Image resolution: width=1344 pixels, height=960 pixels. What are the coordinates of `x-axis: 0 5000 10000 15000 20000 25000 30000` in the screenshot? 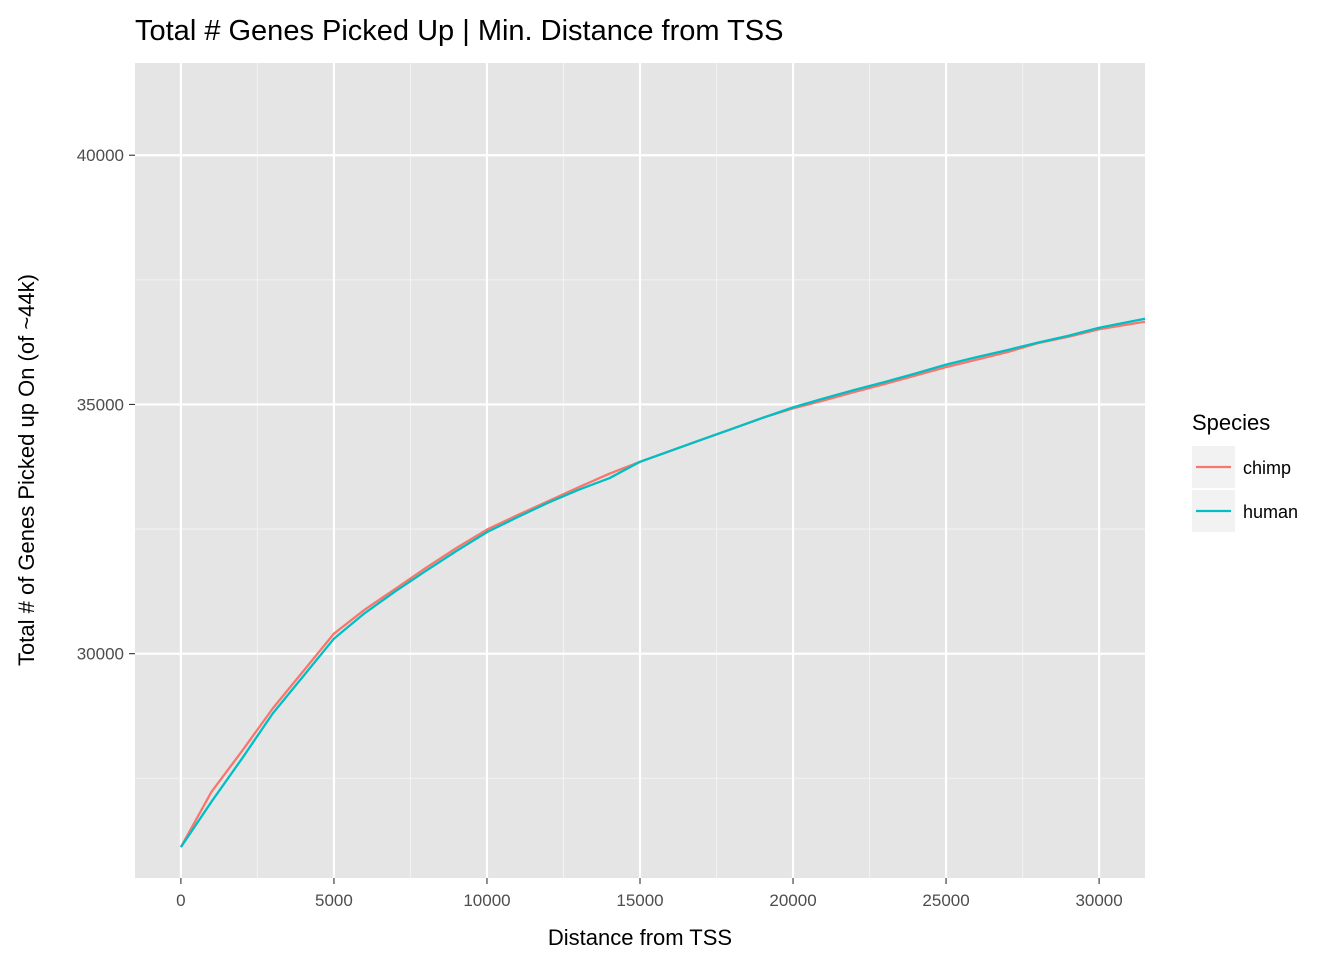 It's located at (649, 894).